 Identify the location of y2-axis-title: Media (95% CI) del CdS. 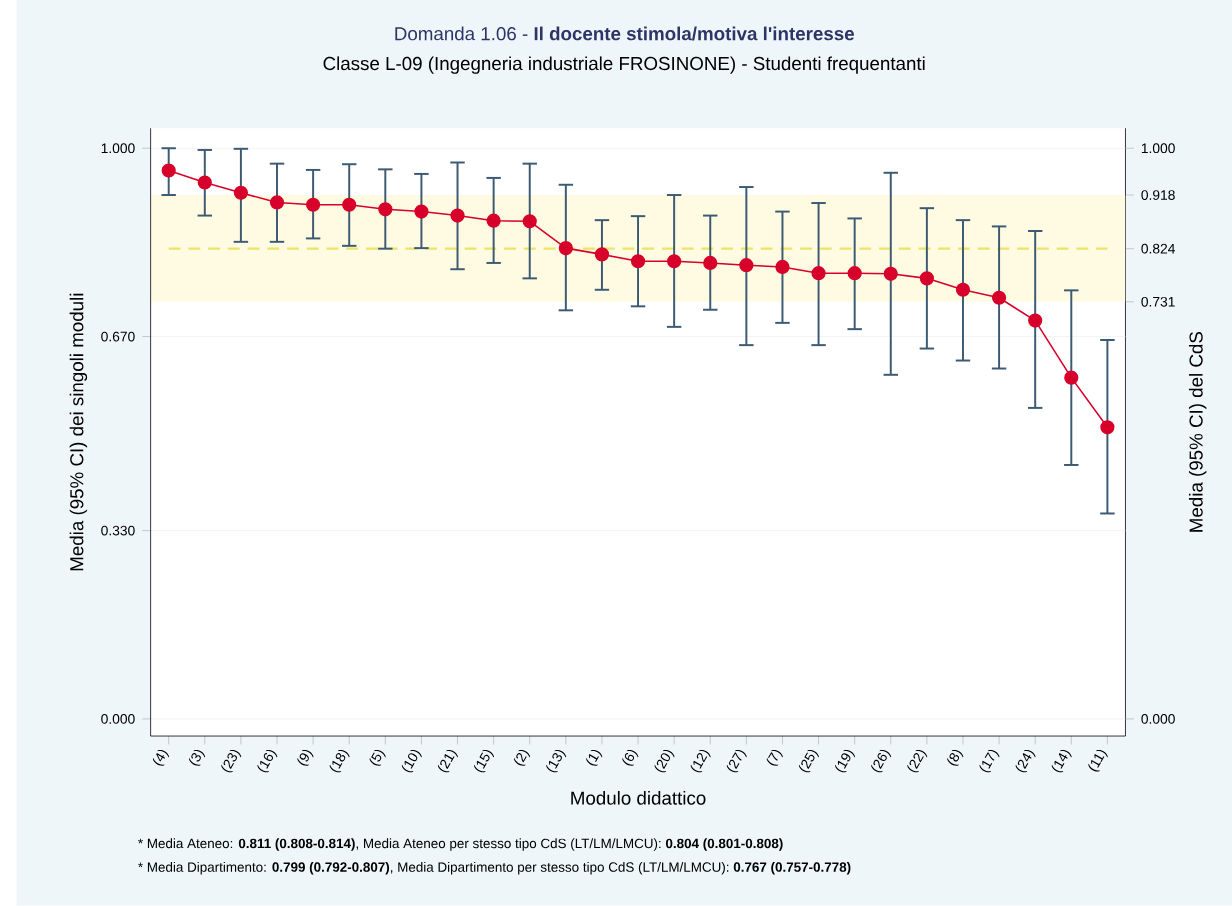
(1197, 432).